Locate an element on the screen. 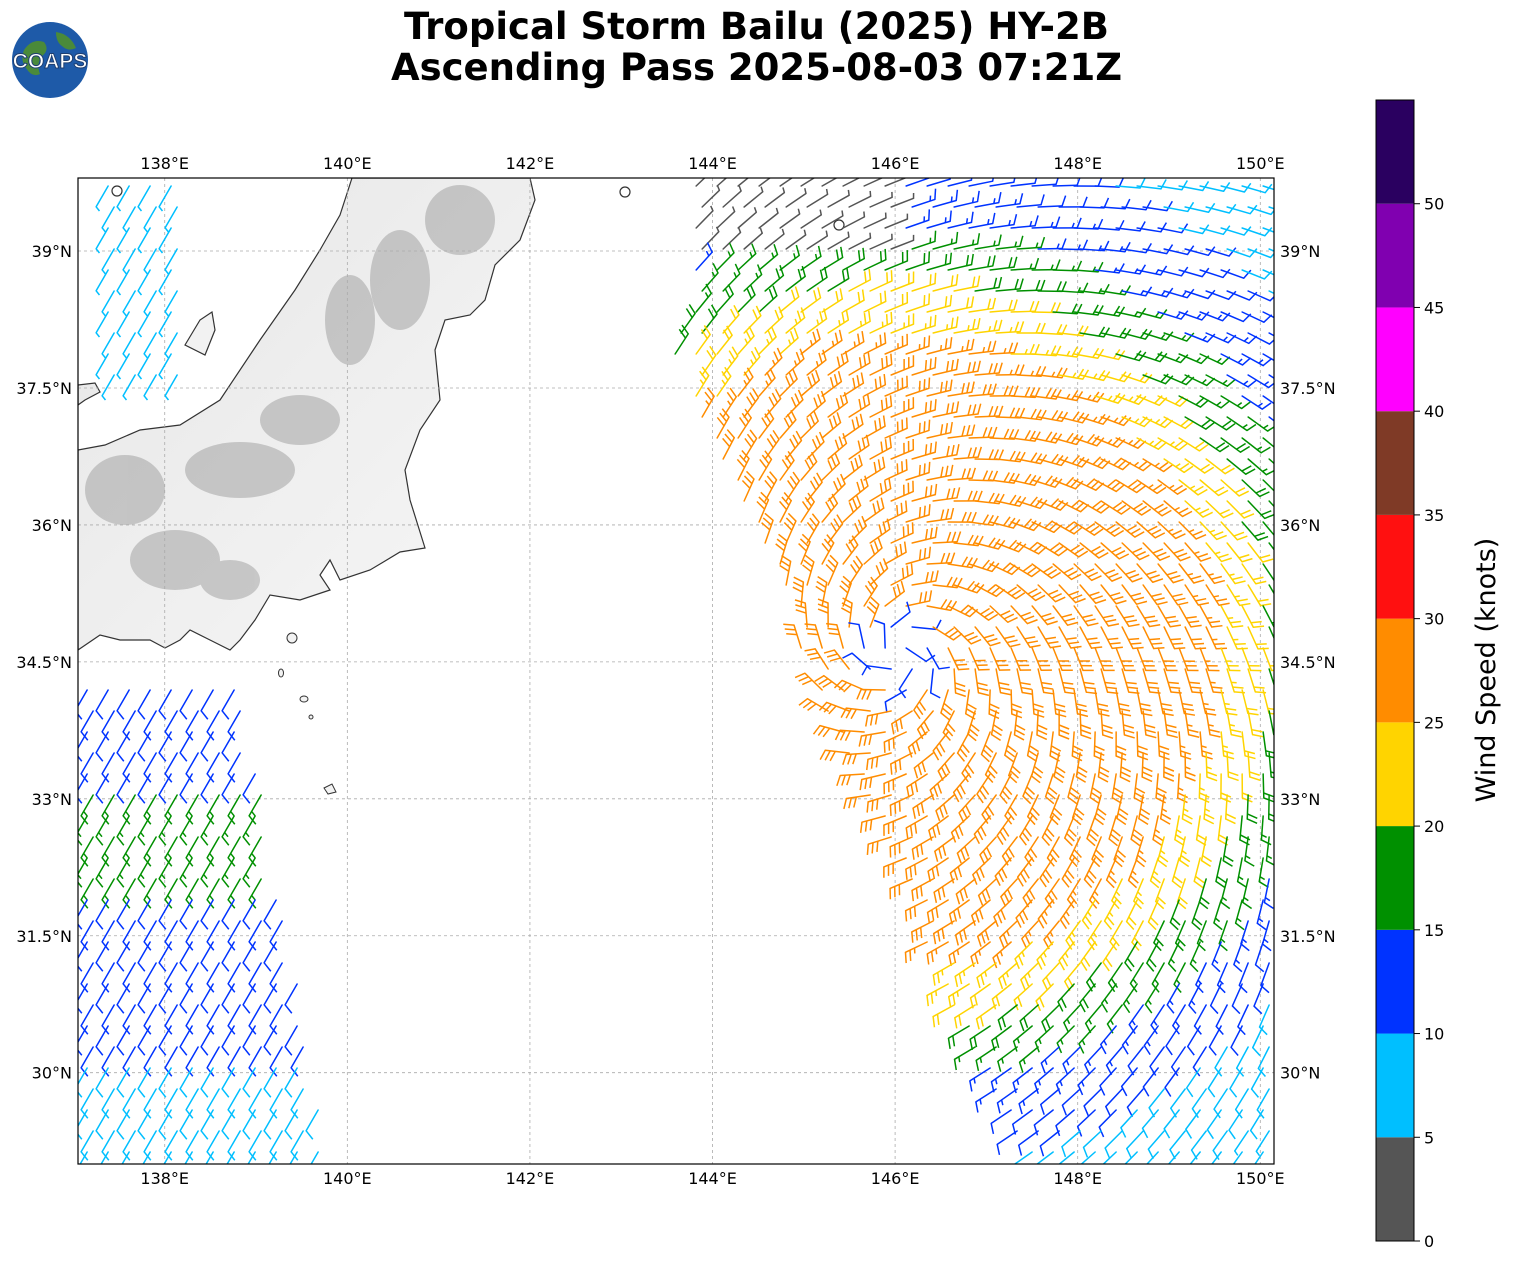 The height and width of the screenshot is (1264, 1513). colorbar-tick-label: 20 is located at coordinates (1434, 826).